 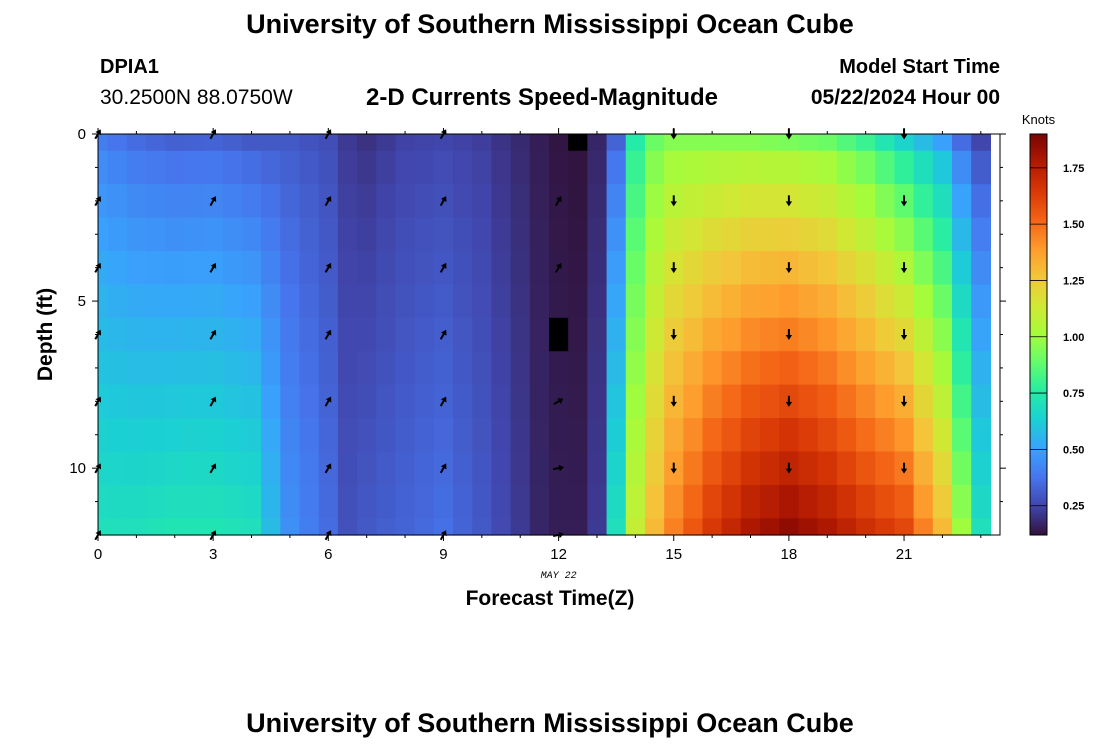 What do you see at coordinates (443, 554) in the screenshot?
I see `x-tick-label: 9` at bounding box center [443, 554].